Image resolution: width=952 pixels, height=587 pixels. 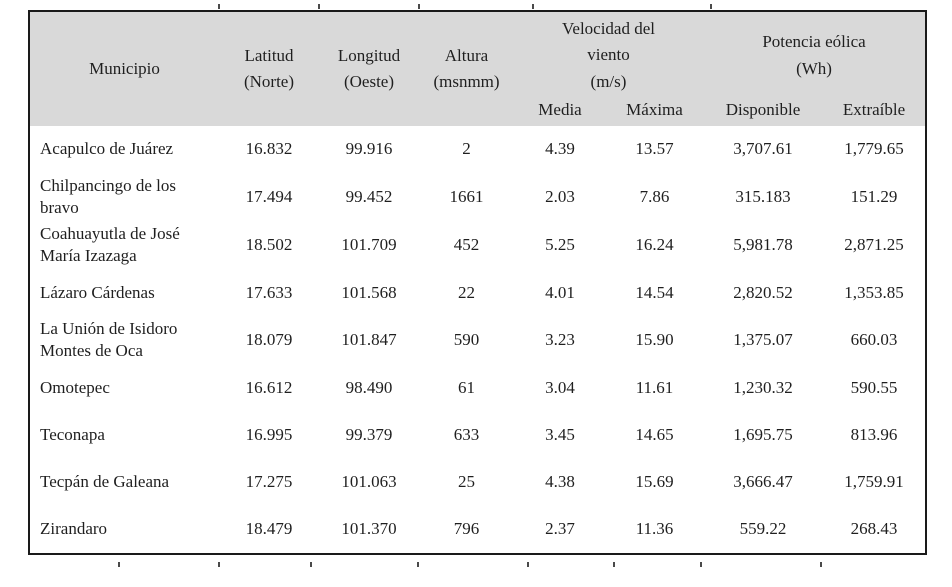 What do you see at coordinates (466, 197) in the screenshot?
I see `cell-altura: 1661` at bounding box center [466, 197].